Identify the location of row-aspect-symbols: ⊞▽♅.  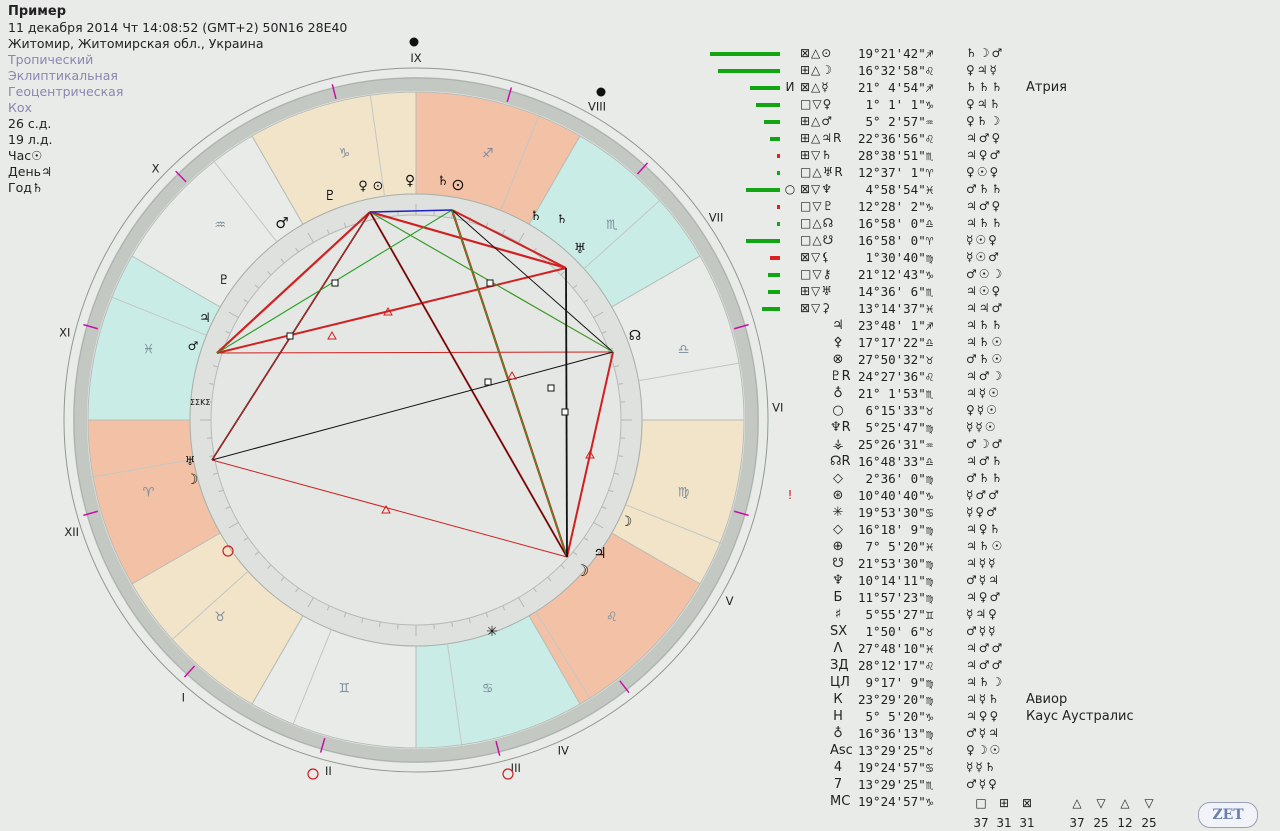
(817, 291).